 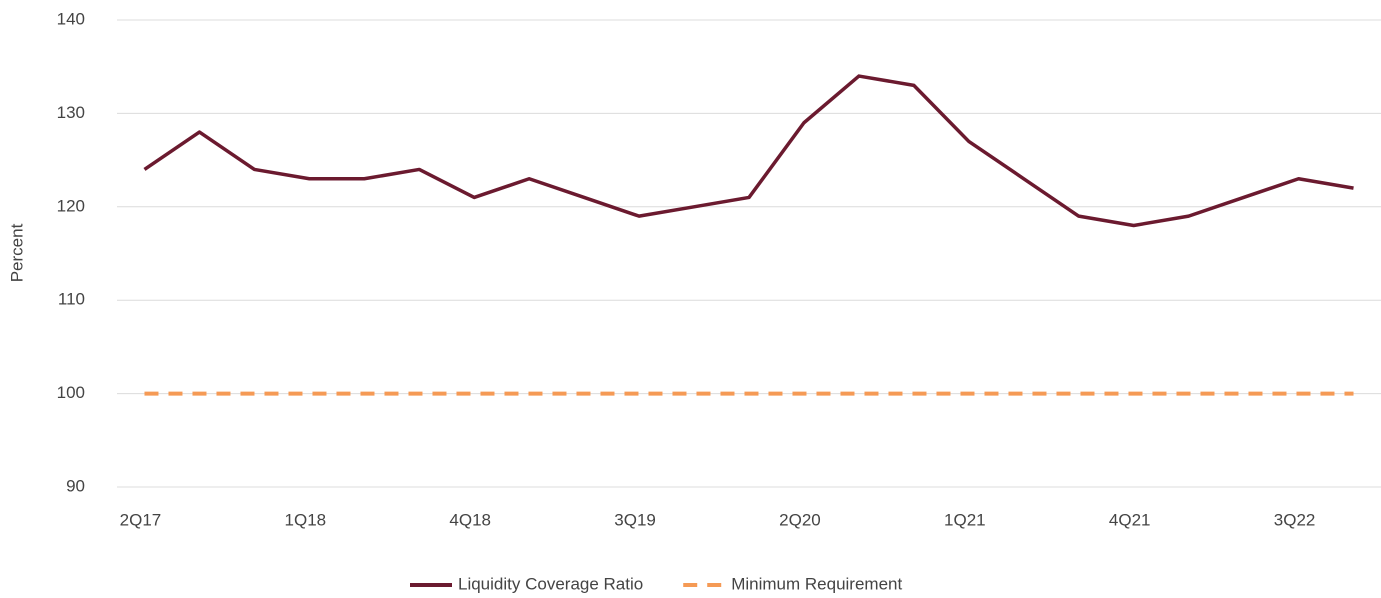 What do you see at coordinates (306, 519) in the screenshot?
I see `x-tick-label: 1Q18` at bounding box center [306, 519].